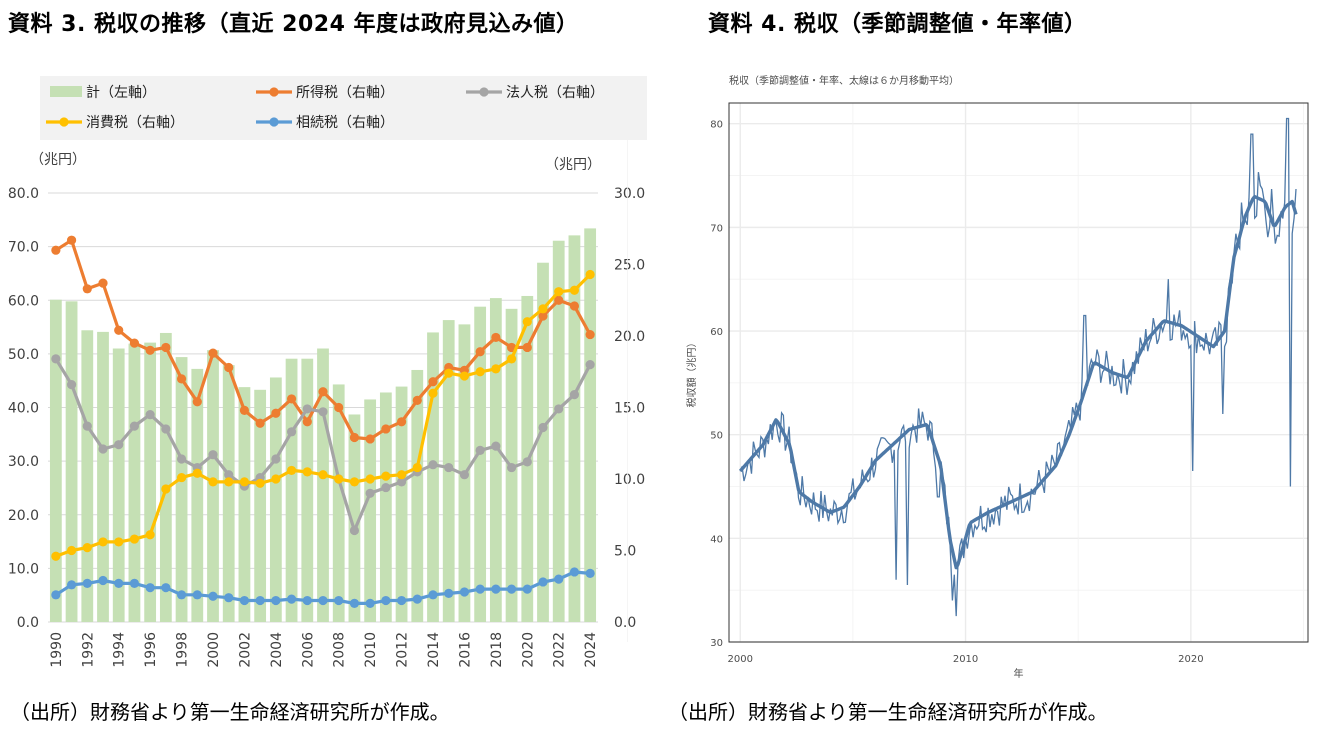  I want to click on x-axis-tick-label: 2004, so click(277, 650).